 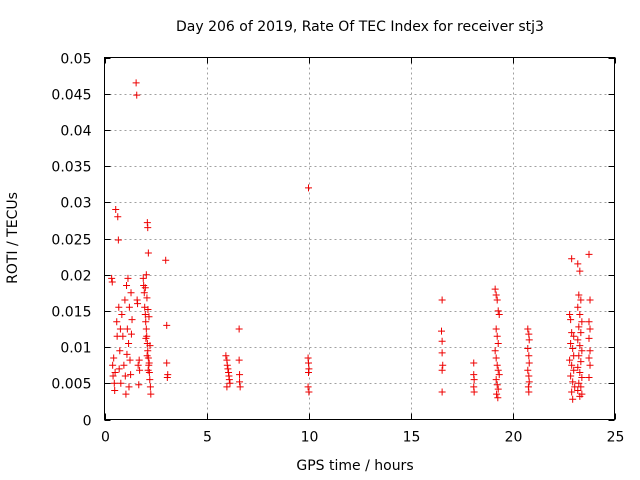 What do you see at coordinates (75, 277) in the screenshot?
I see `y-tick-label: 0.02` at bounding box center [75, 277].